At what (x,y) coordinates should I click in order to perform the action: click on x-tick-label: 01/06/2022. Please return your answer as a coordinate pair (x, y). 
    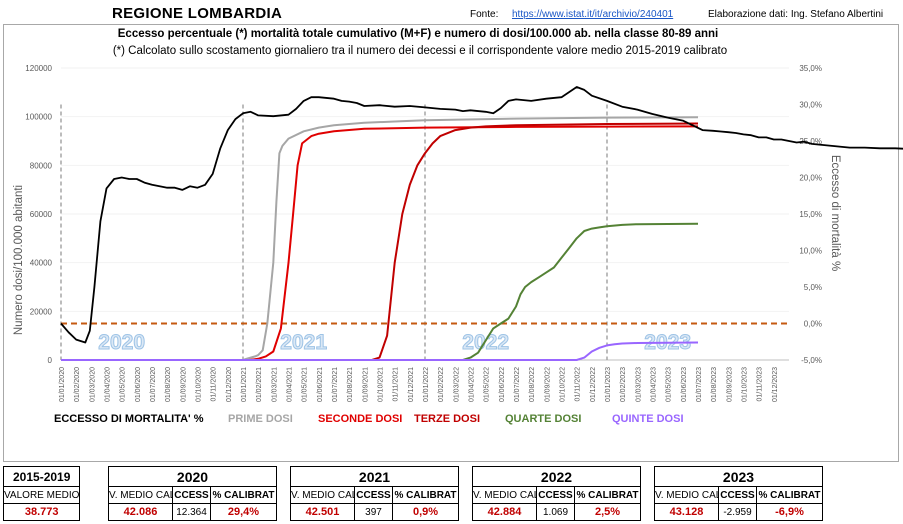
    Looking at the image, I should click on (502, 384).